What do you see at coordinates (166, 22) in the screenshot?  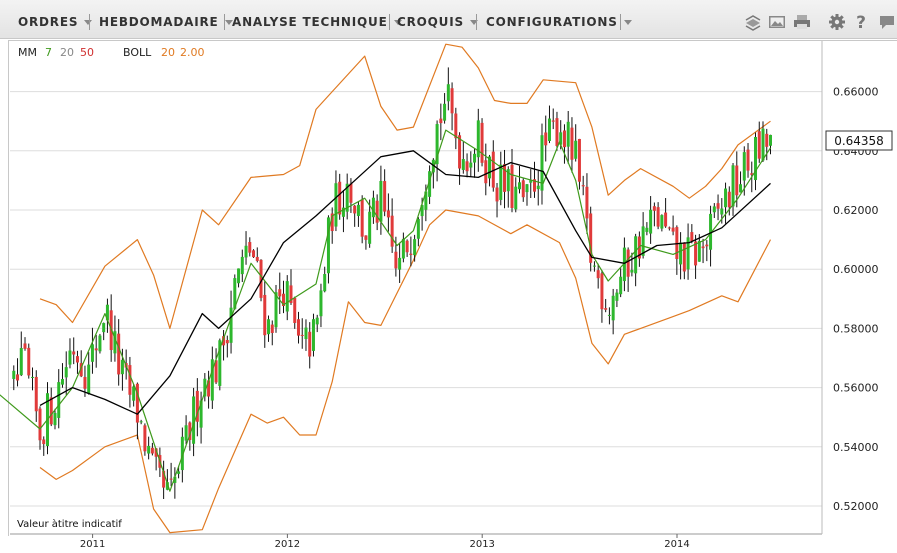 I see `menu-hebdomadaire: HEBDOMADAIRE` at bounding box center [166, 22].